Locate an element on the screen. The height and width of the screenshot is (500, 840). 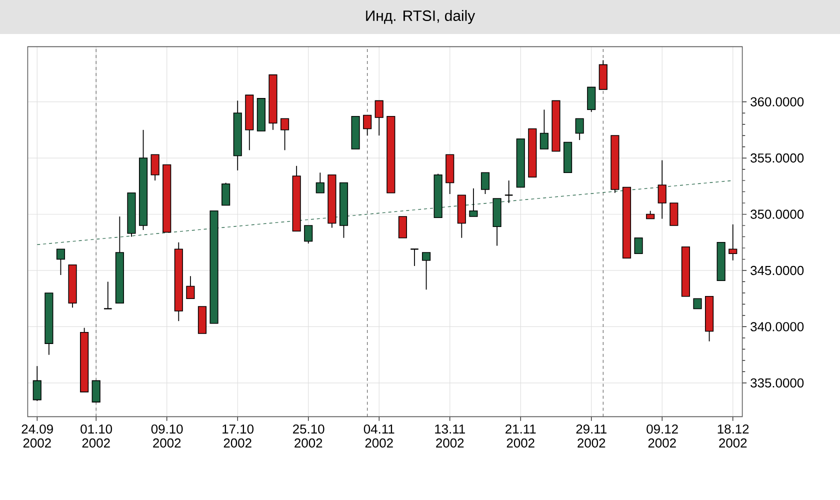
x-tick-label: 17.10 2002 is located at coordinates (238, 436).